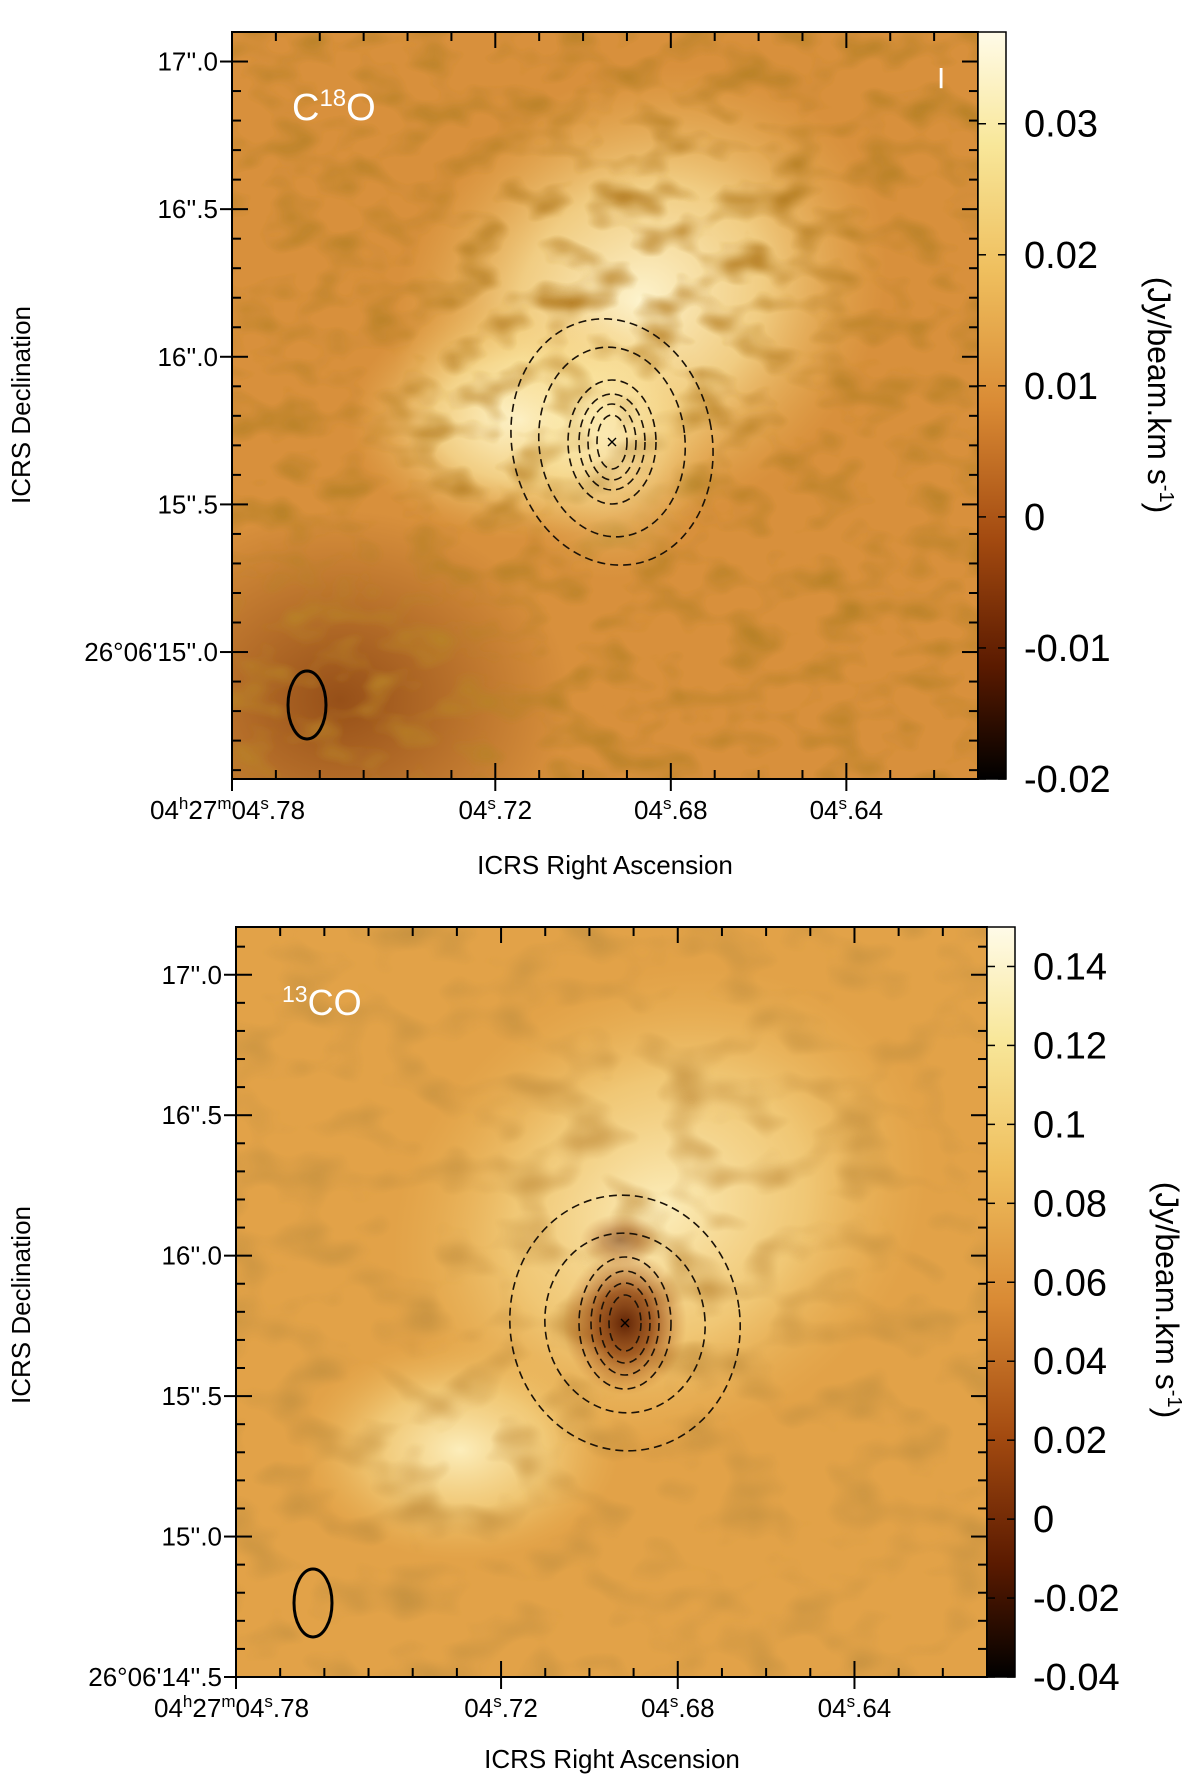 This screenshot has height=1783, width=1200. Describe the element at coordinates (941, 78) in the screenshot. I see `corner-marker-c18o: I` at that location.